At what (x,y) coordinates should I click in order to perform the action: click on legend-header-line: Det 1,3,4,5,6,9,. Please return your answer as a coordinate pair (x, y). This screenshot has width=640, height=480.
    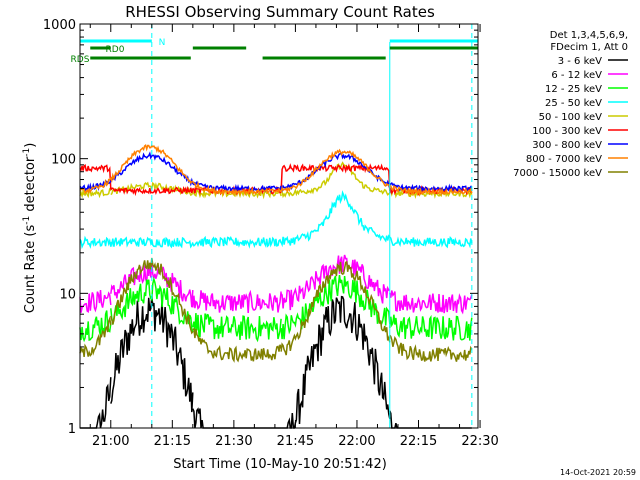
    Looking at the image, I should click on (589, 35).